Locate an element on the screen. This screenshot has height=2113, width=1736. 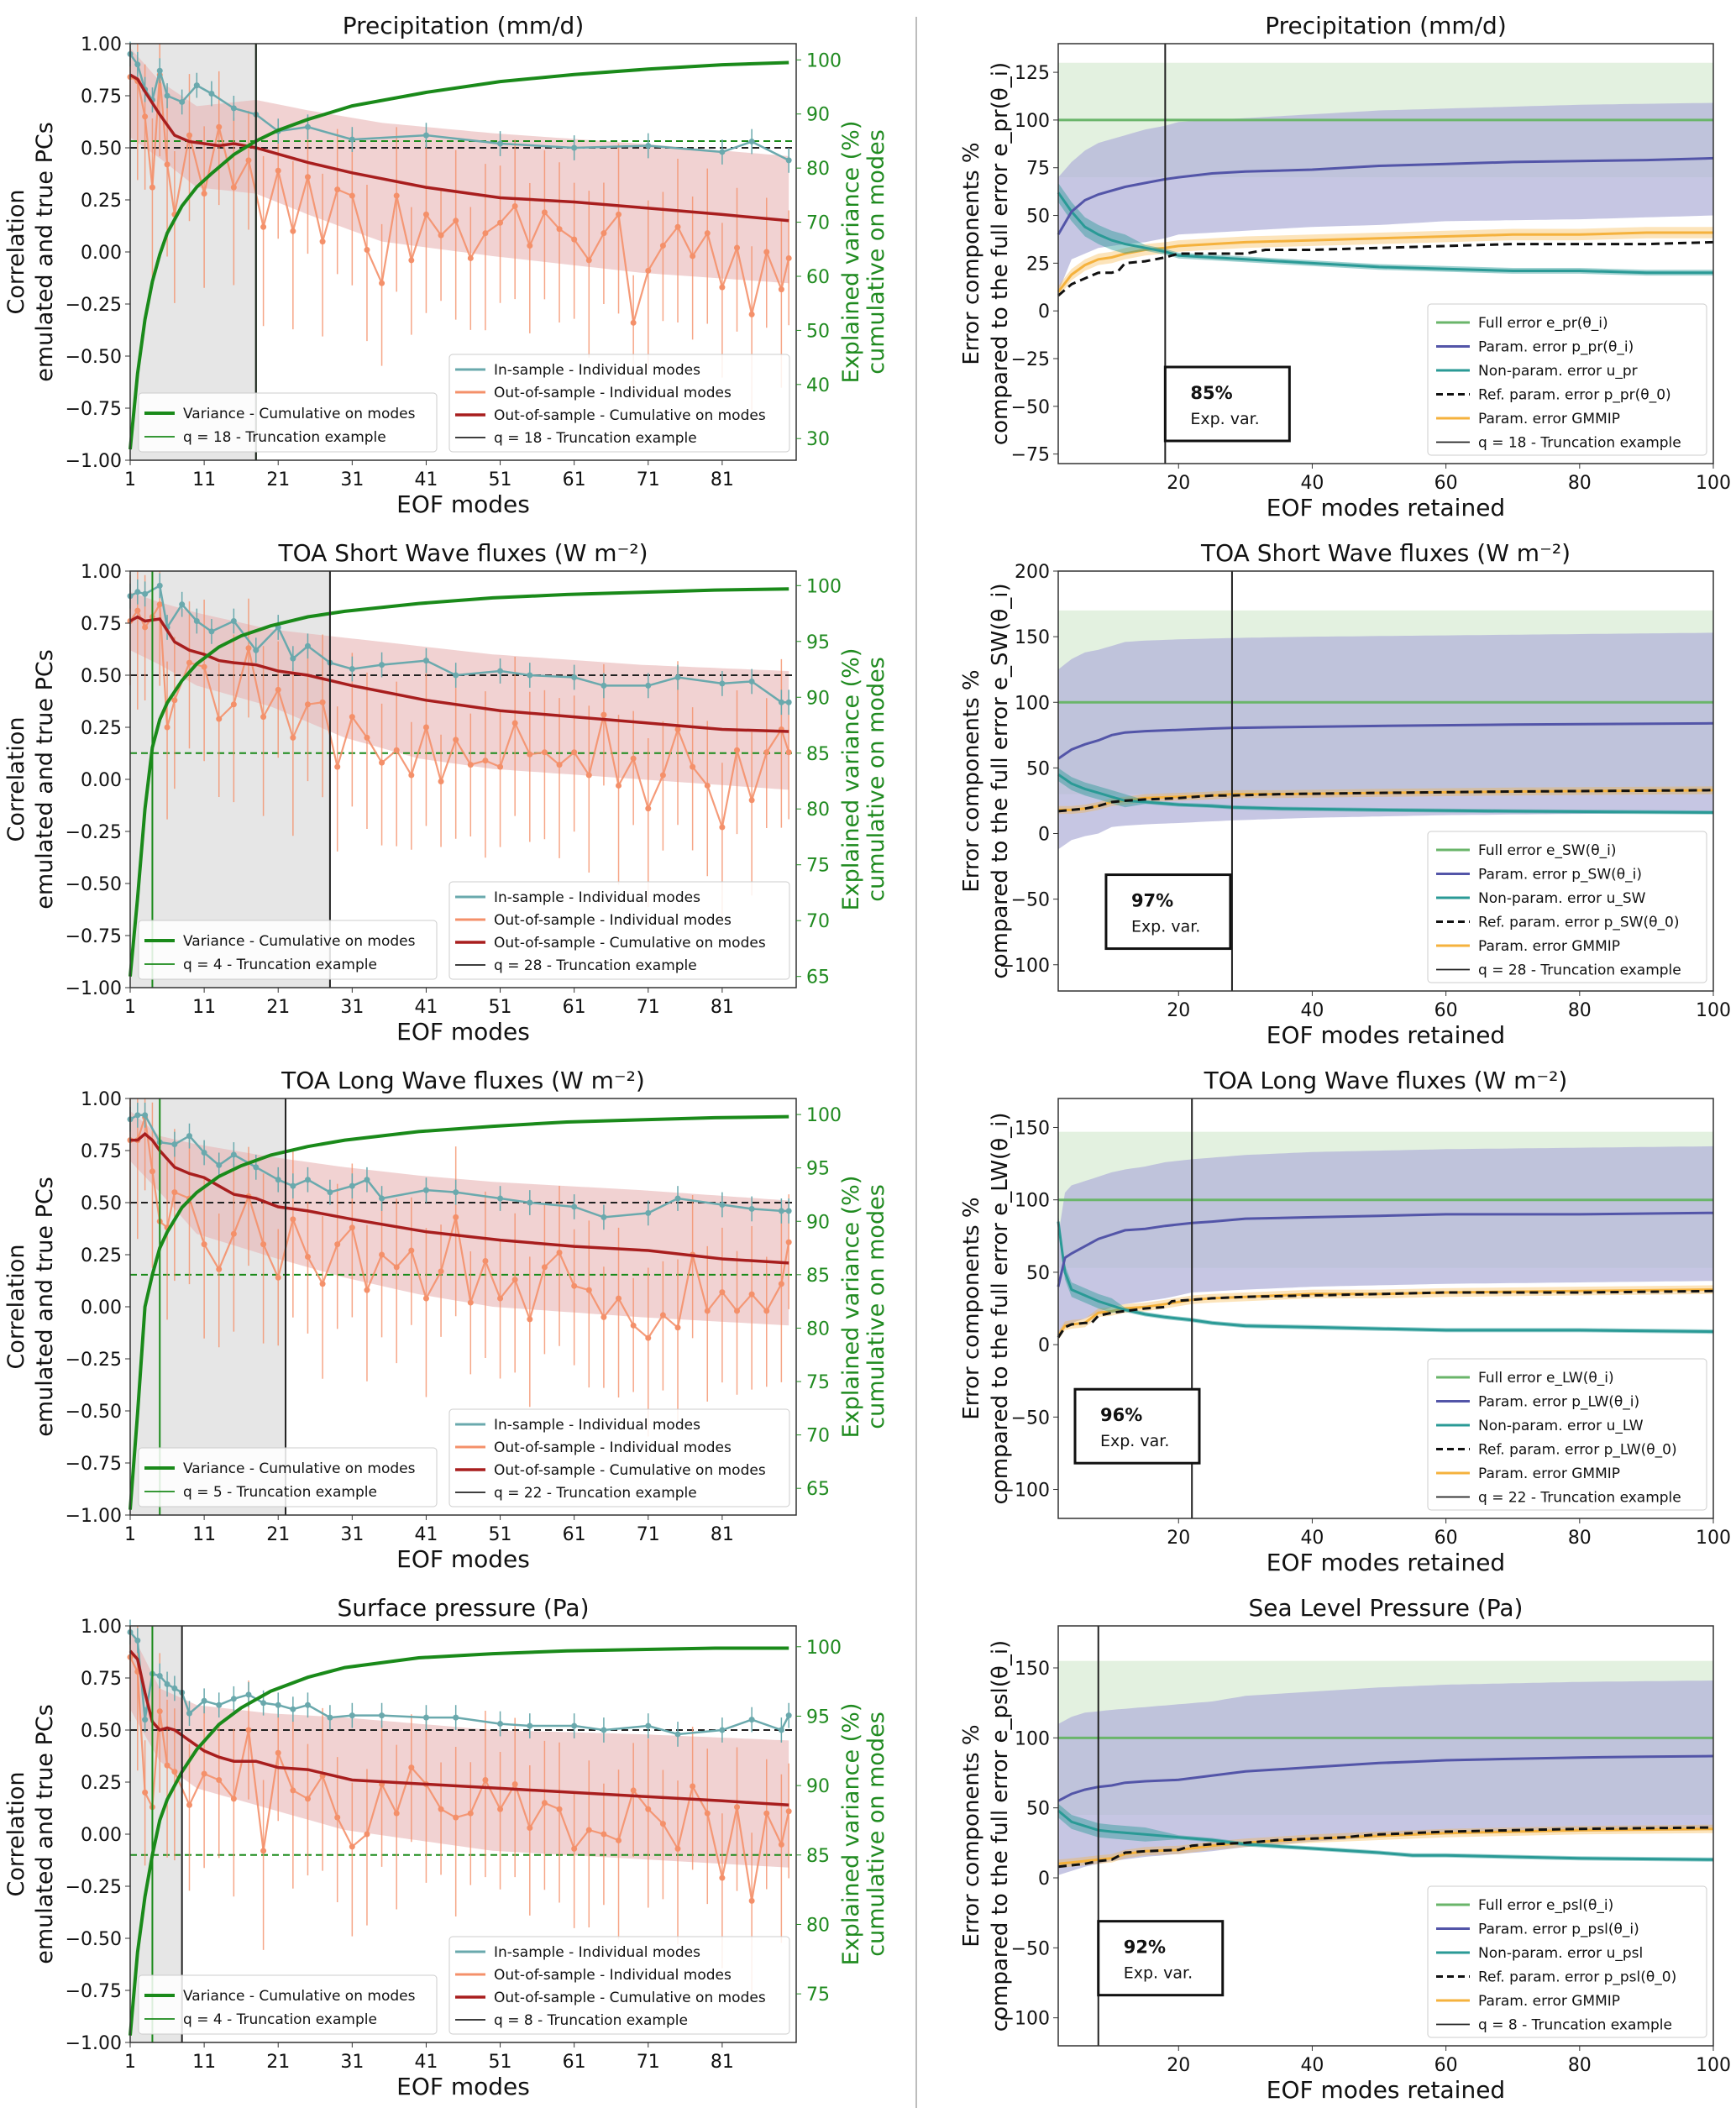
param-error-band is located at coordinates (1385, 1778).